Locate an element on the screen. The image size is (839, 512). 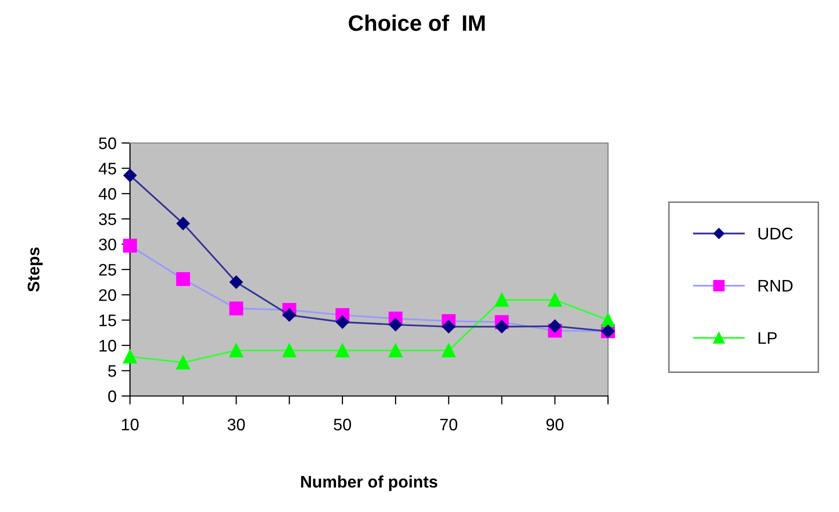
y-tick-label: 20 is located at coordinates (107, 295).